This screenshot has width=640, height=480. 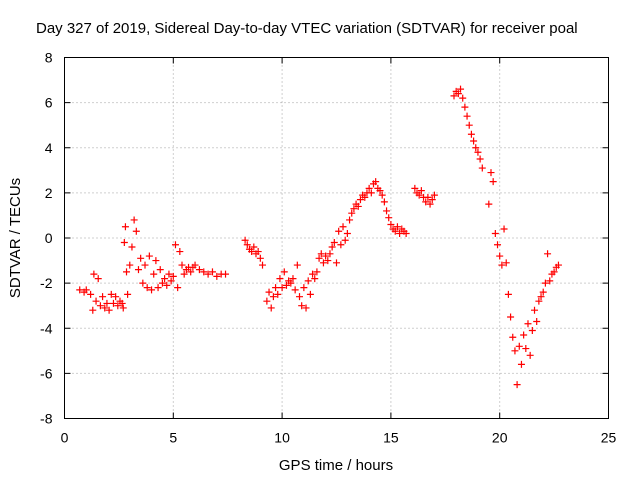 I want to click on x-tick-label: 20, so click(x=500, y=438).